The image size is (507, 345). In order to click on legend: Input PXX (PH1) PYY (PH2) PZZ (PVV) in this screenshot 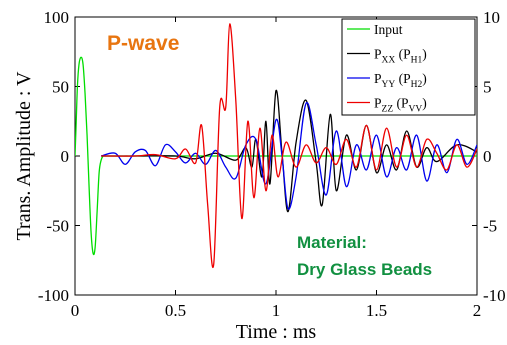, I will do `click(408, 67)`.